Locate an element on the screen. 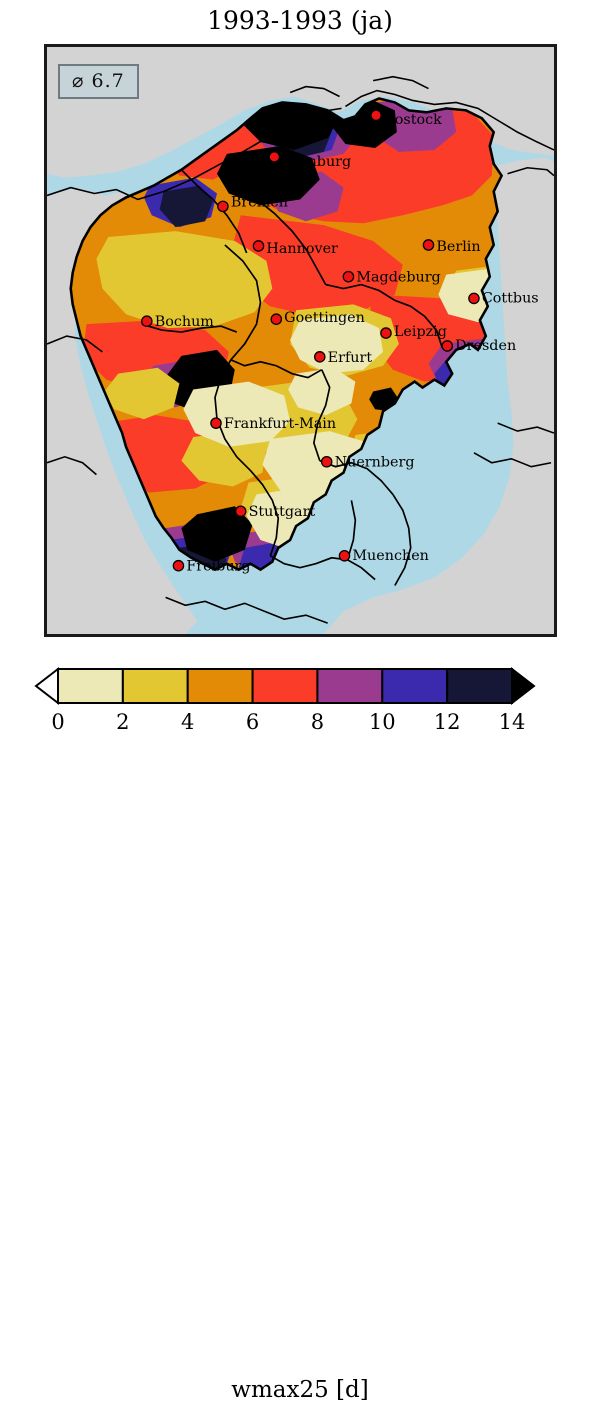  city-label: Bremen is located at coordinates (259, 202).